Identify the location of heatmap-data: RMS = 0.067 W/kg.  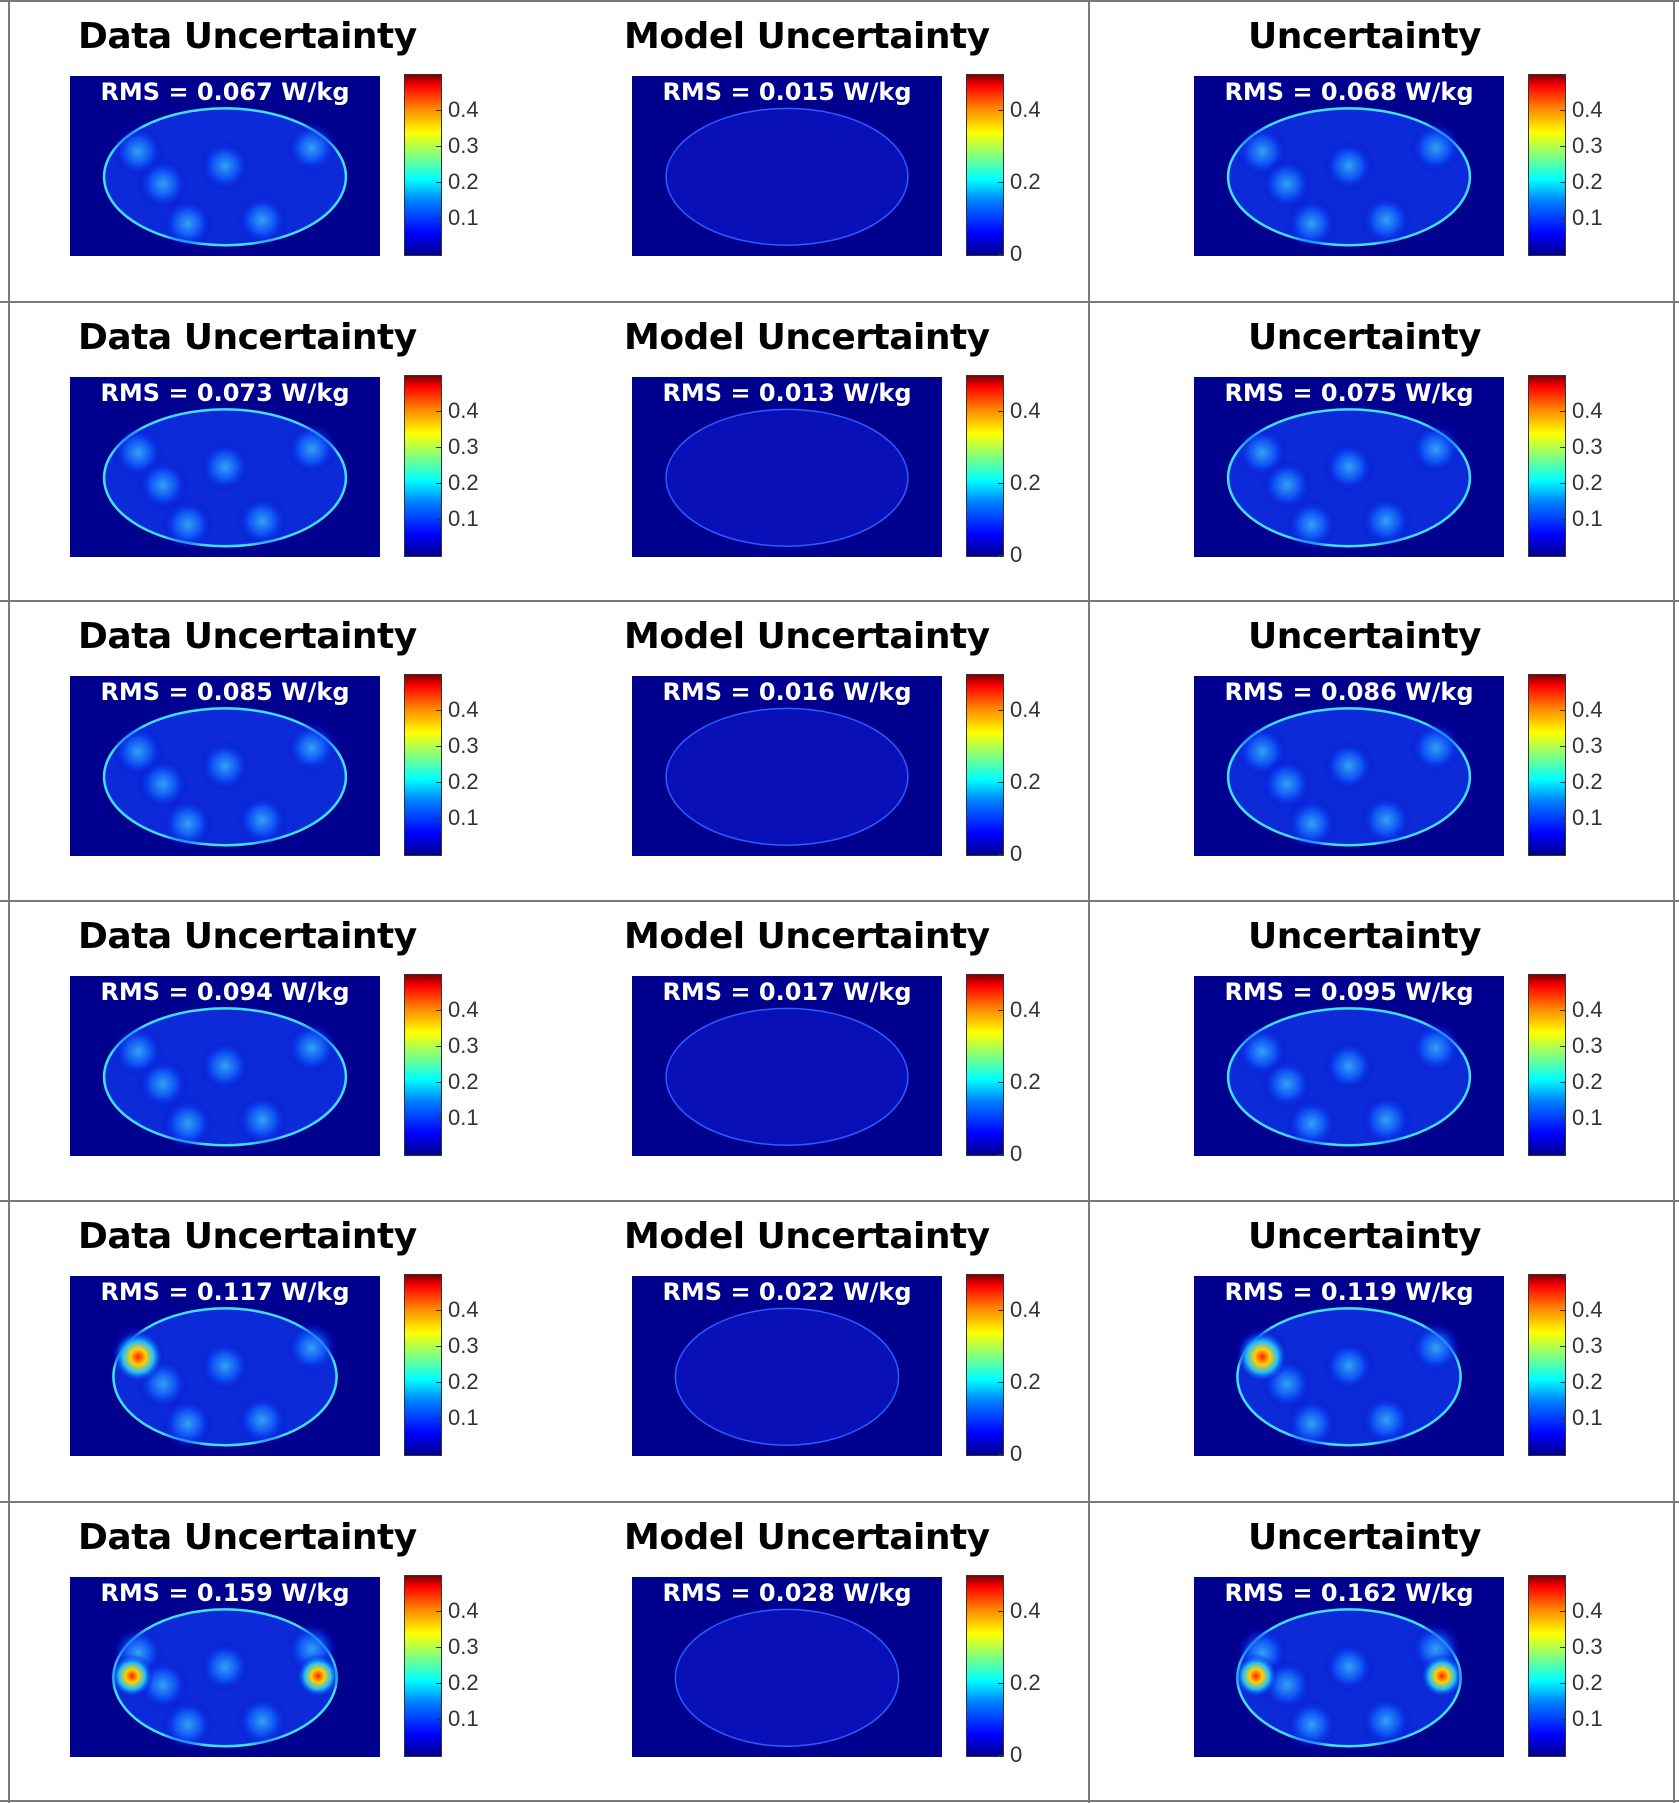
(225, 166).